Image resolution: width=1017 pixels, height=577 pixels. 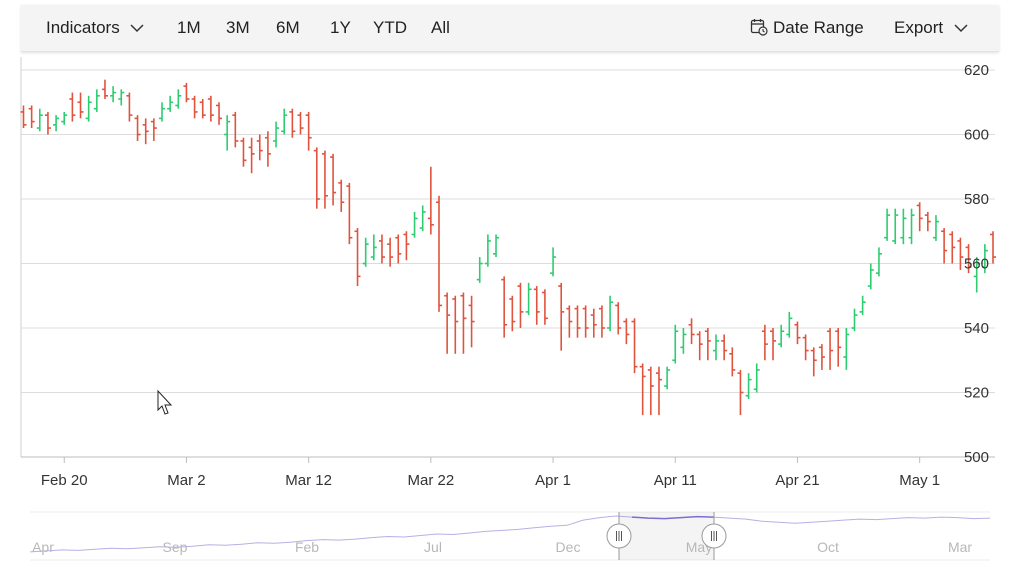 What do you see at coordinates (440, 27) in the screenshot?
I see `period-button-all: All` at bounding box center [440, 27].